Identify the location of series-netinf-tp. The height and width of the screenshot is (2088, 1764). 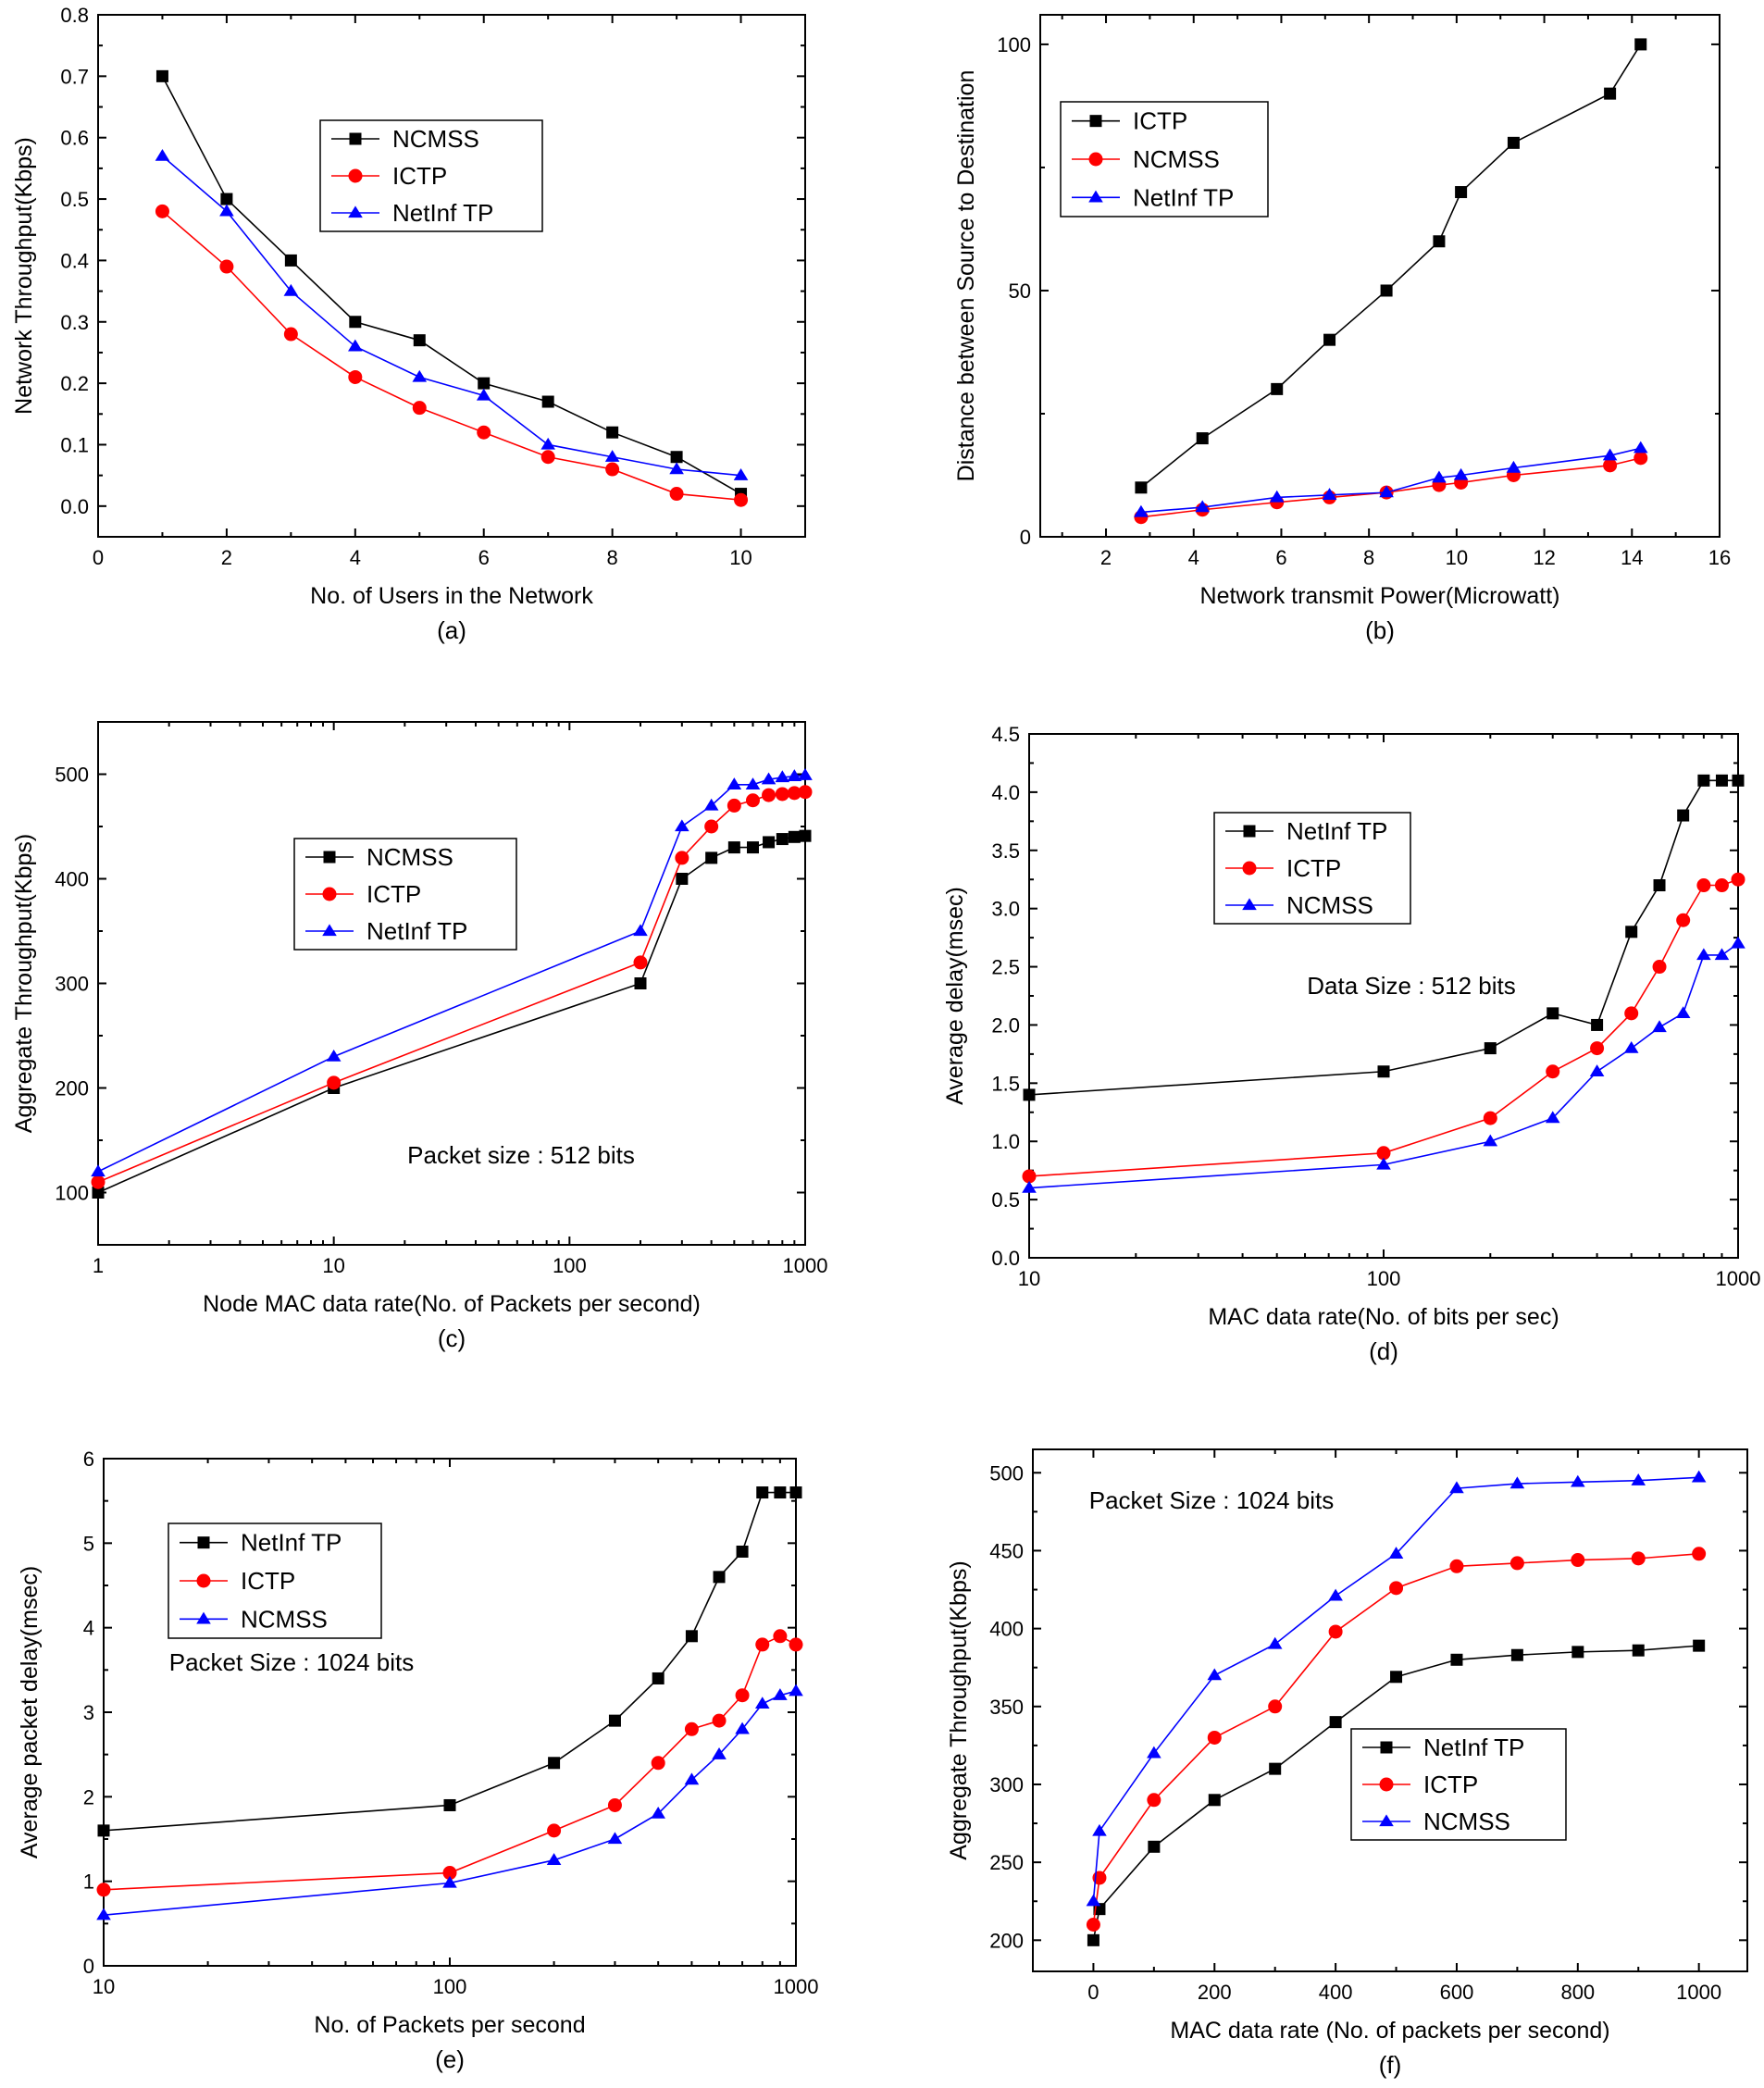
(452, 972).